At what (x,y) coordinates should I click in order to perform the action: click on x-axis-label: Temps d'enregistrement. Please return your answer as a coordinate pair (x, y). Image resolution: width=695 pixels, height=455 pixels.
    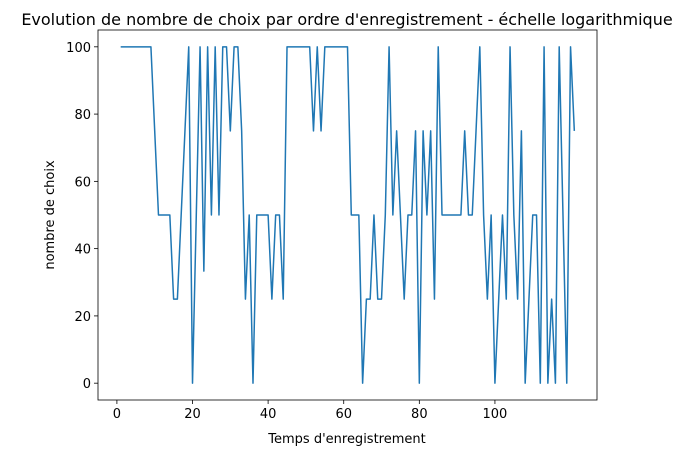
    Looking at the image, I should click on (346, 439).